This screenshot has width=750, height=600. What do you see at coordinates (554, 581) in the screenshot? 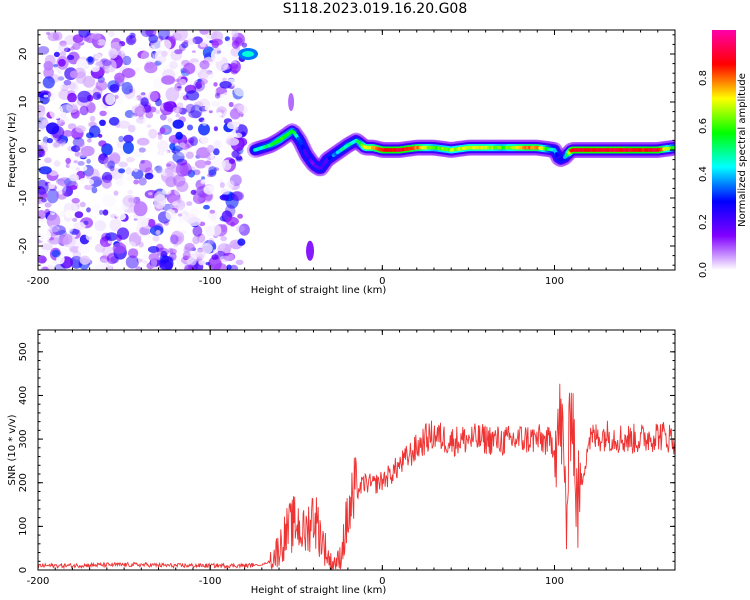
I see `x-tick-label: 100` at bounding box center [554, 581].